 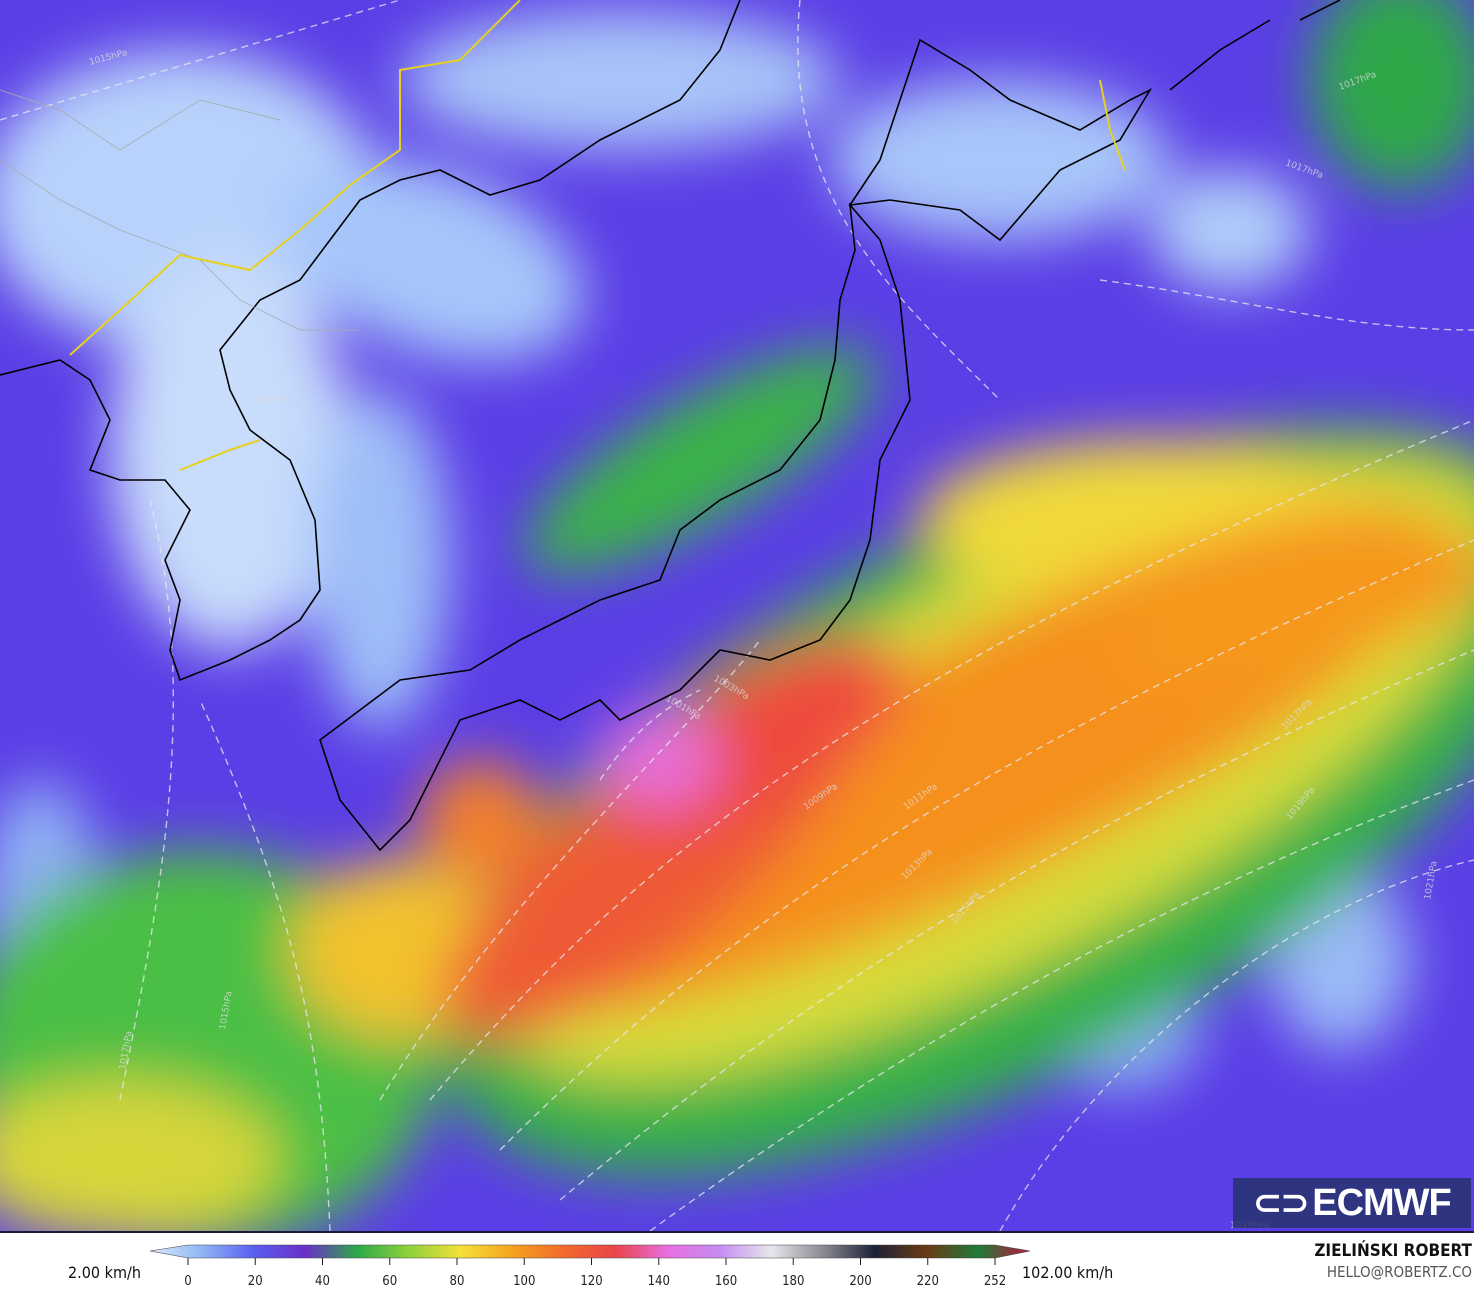 I want to click on colorbar-tick-label: 200, so click(x=860, y=1281).